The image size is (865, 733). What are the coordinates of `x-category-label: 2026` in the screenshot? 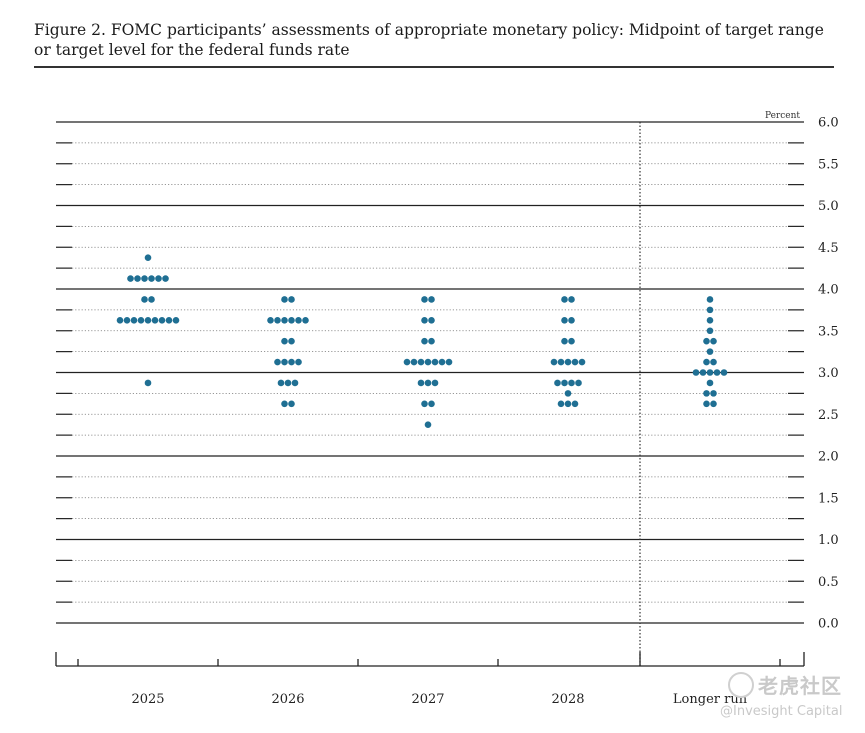 It's located at (287, 699).